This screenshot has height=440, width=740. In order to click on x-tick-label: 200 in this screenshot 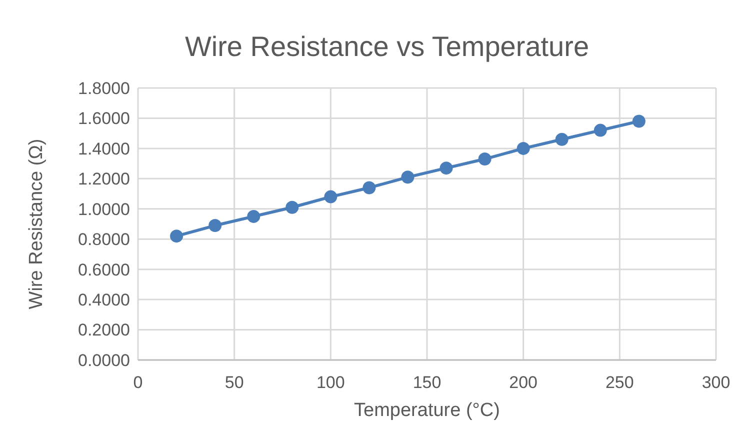, I will do `click(523, 382)`.